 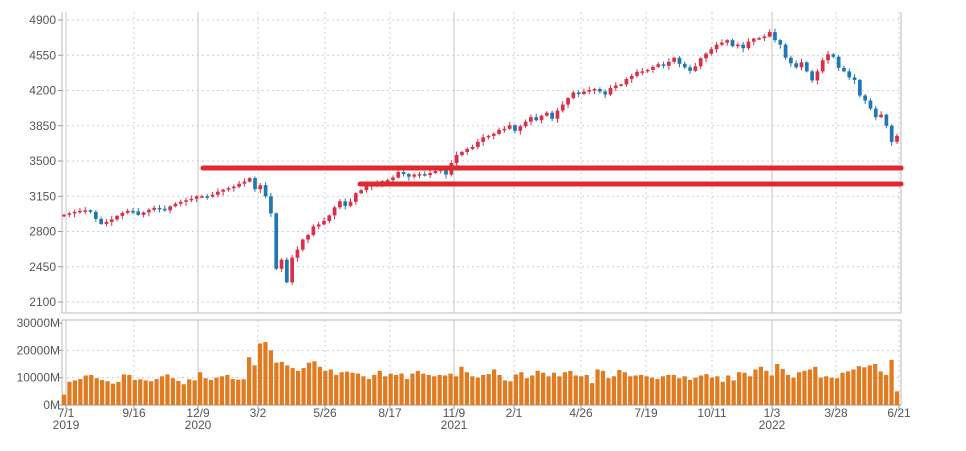 I want to click on x-tick-label: 1/3, so click(x=772, y=413).